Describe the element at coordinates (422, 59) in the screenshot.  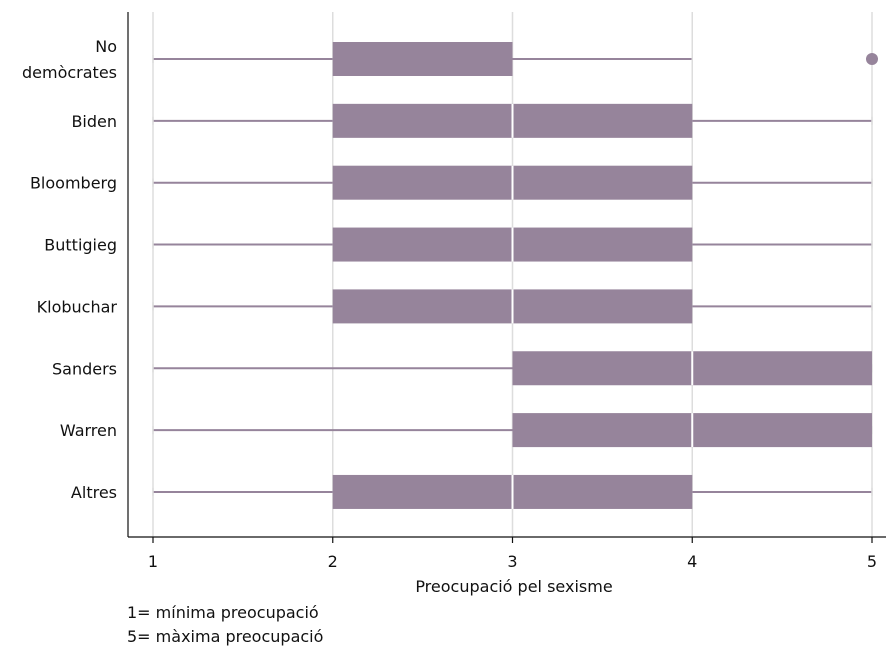
I see `box-no-dem-crates` at that location.